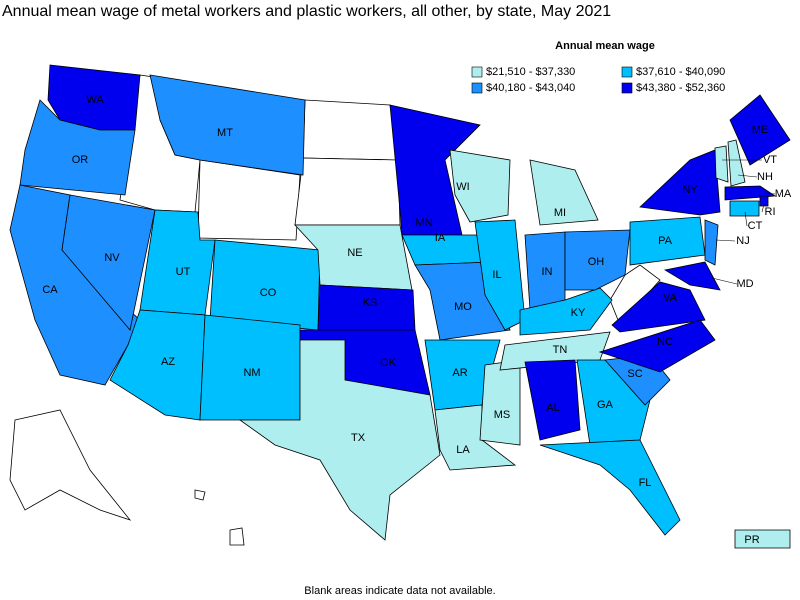 Image resolution: width=800 pixels, height=600 pixels. What do you see at coordinates (755, 226) in the screenshot?
I see `state-label: CT` at bounding box center [755, 226].